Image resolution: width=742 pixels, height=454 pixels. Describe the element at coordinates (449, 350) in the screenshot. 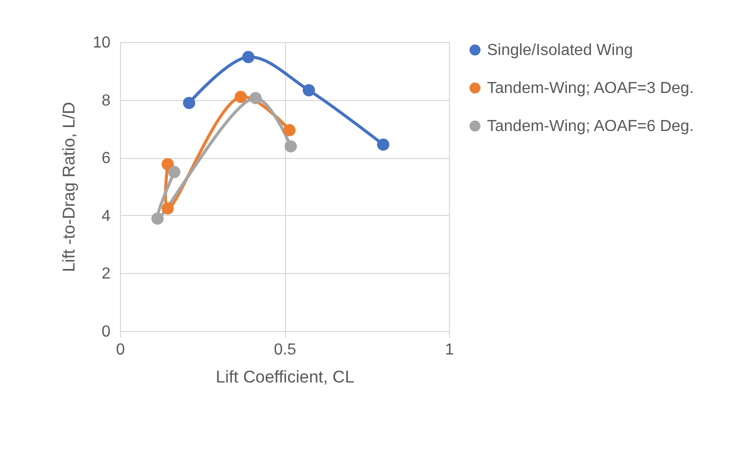

I see `x-tick-label: 1` at that location.